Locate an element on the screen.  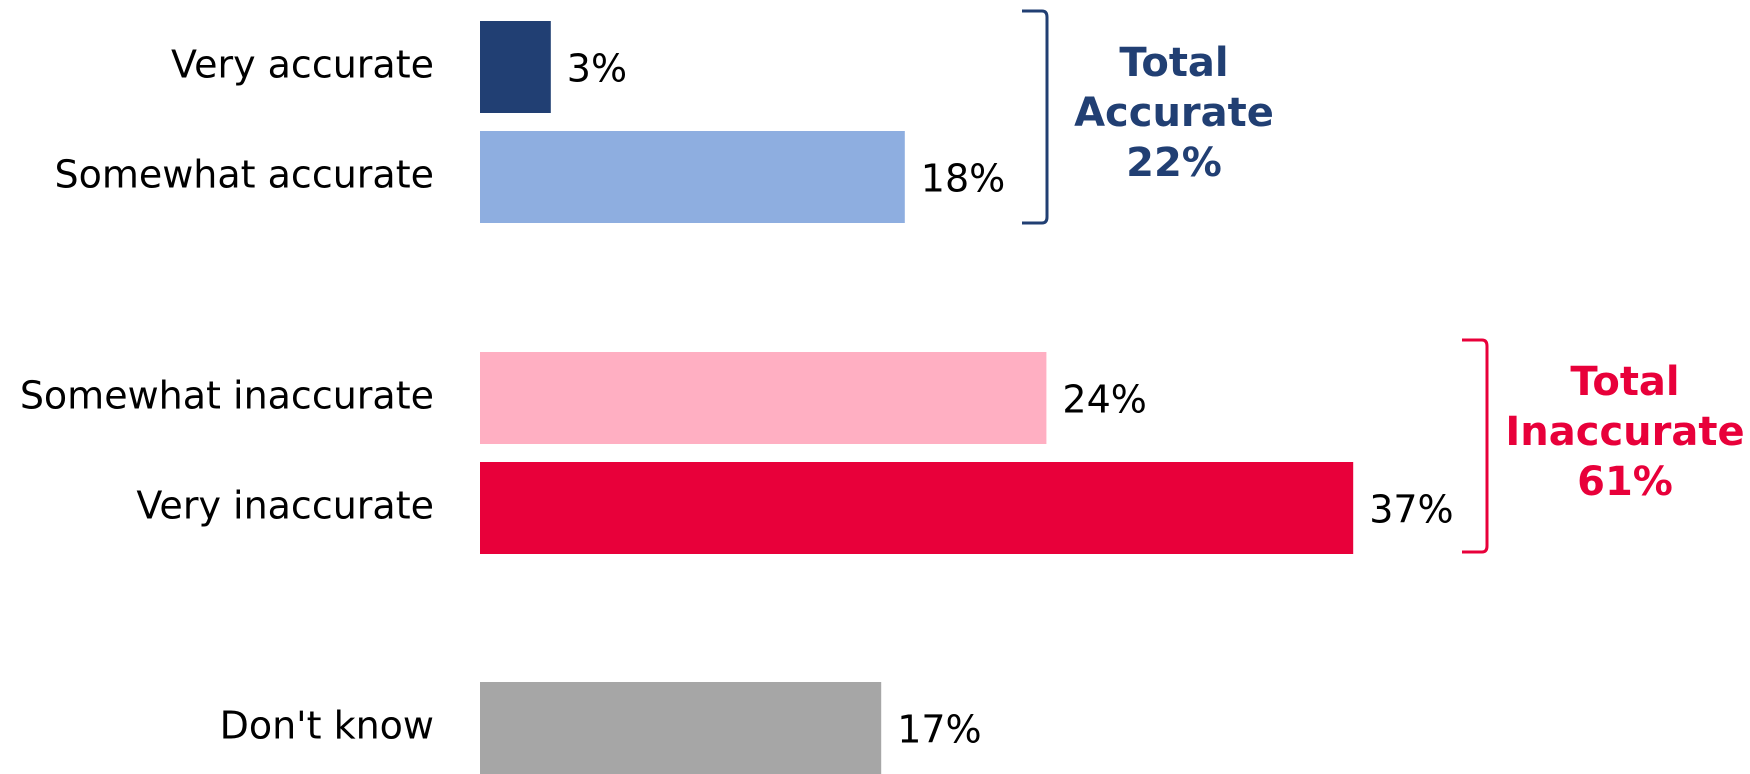
value-label: 24% is located at coordinates (1104, 400).